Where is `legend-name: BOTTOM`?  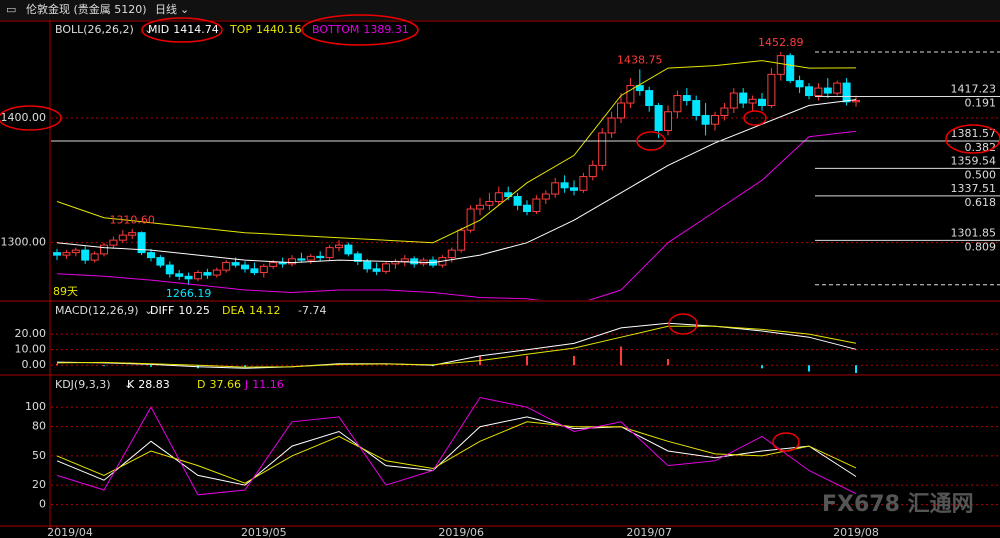
legend-name: BOTTOM is located at coordinates (335, 29).